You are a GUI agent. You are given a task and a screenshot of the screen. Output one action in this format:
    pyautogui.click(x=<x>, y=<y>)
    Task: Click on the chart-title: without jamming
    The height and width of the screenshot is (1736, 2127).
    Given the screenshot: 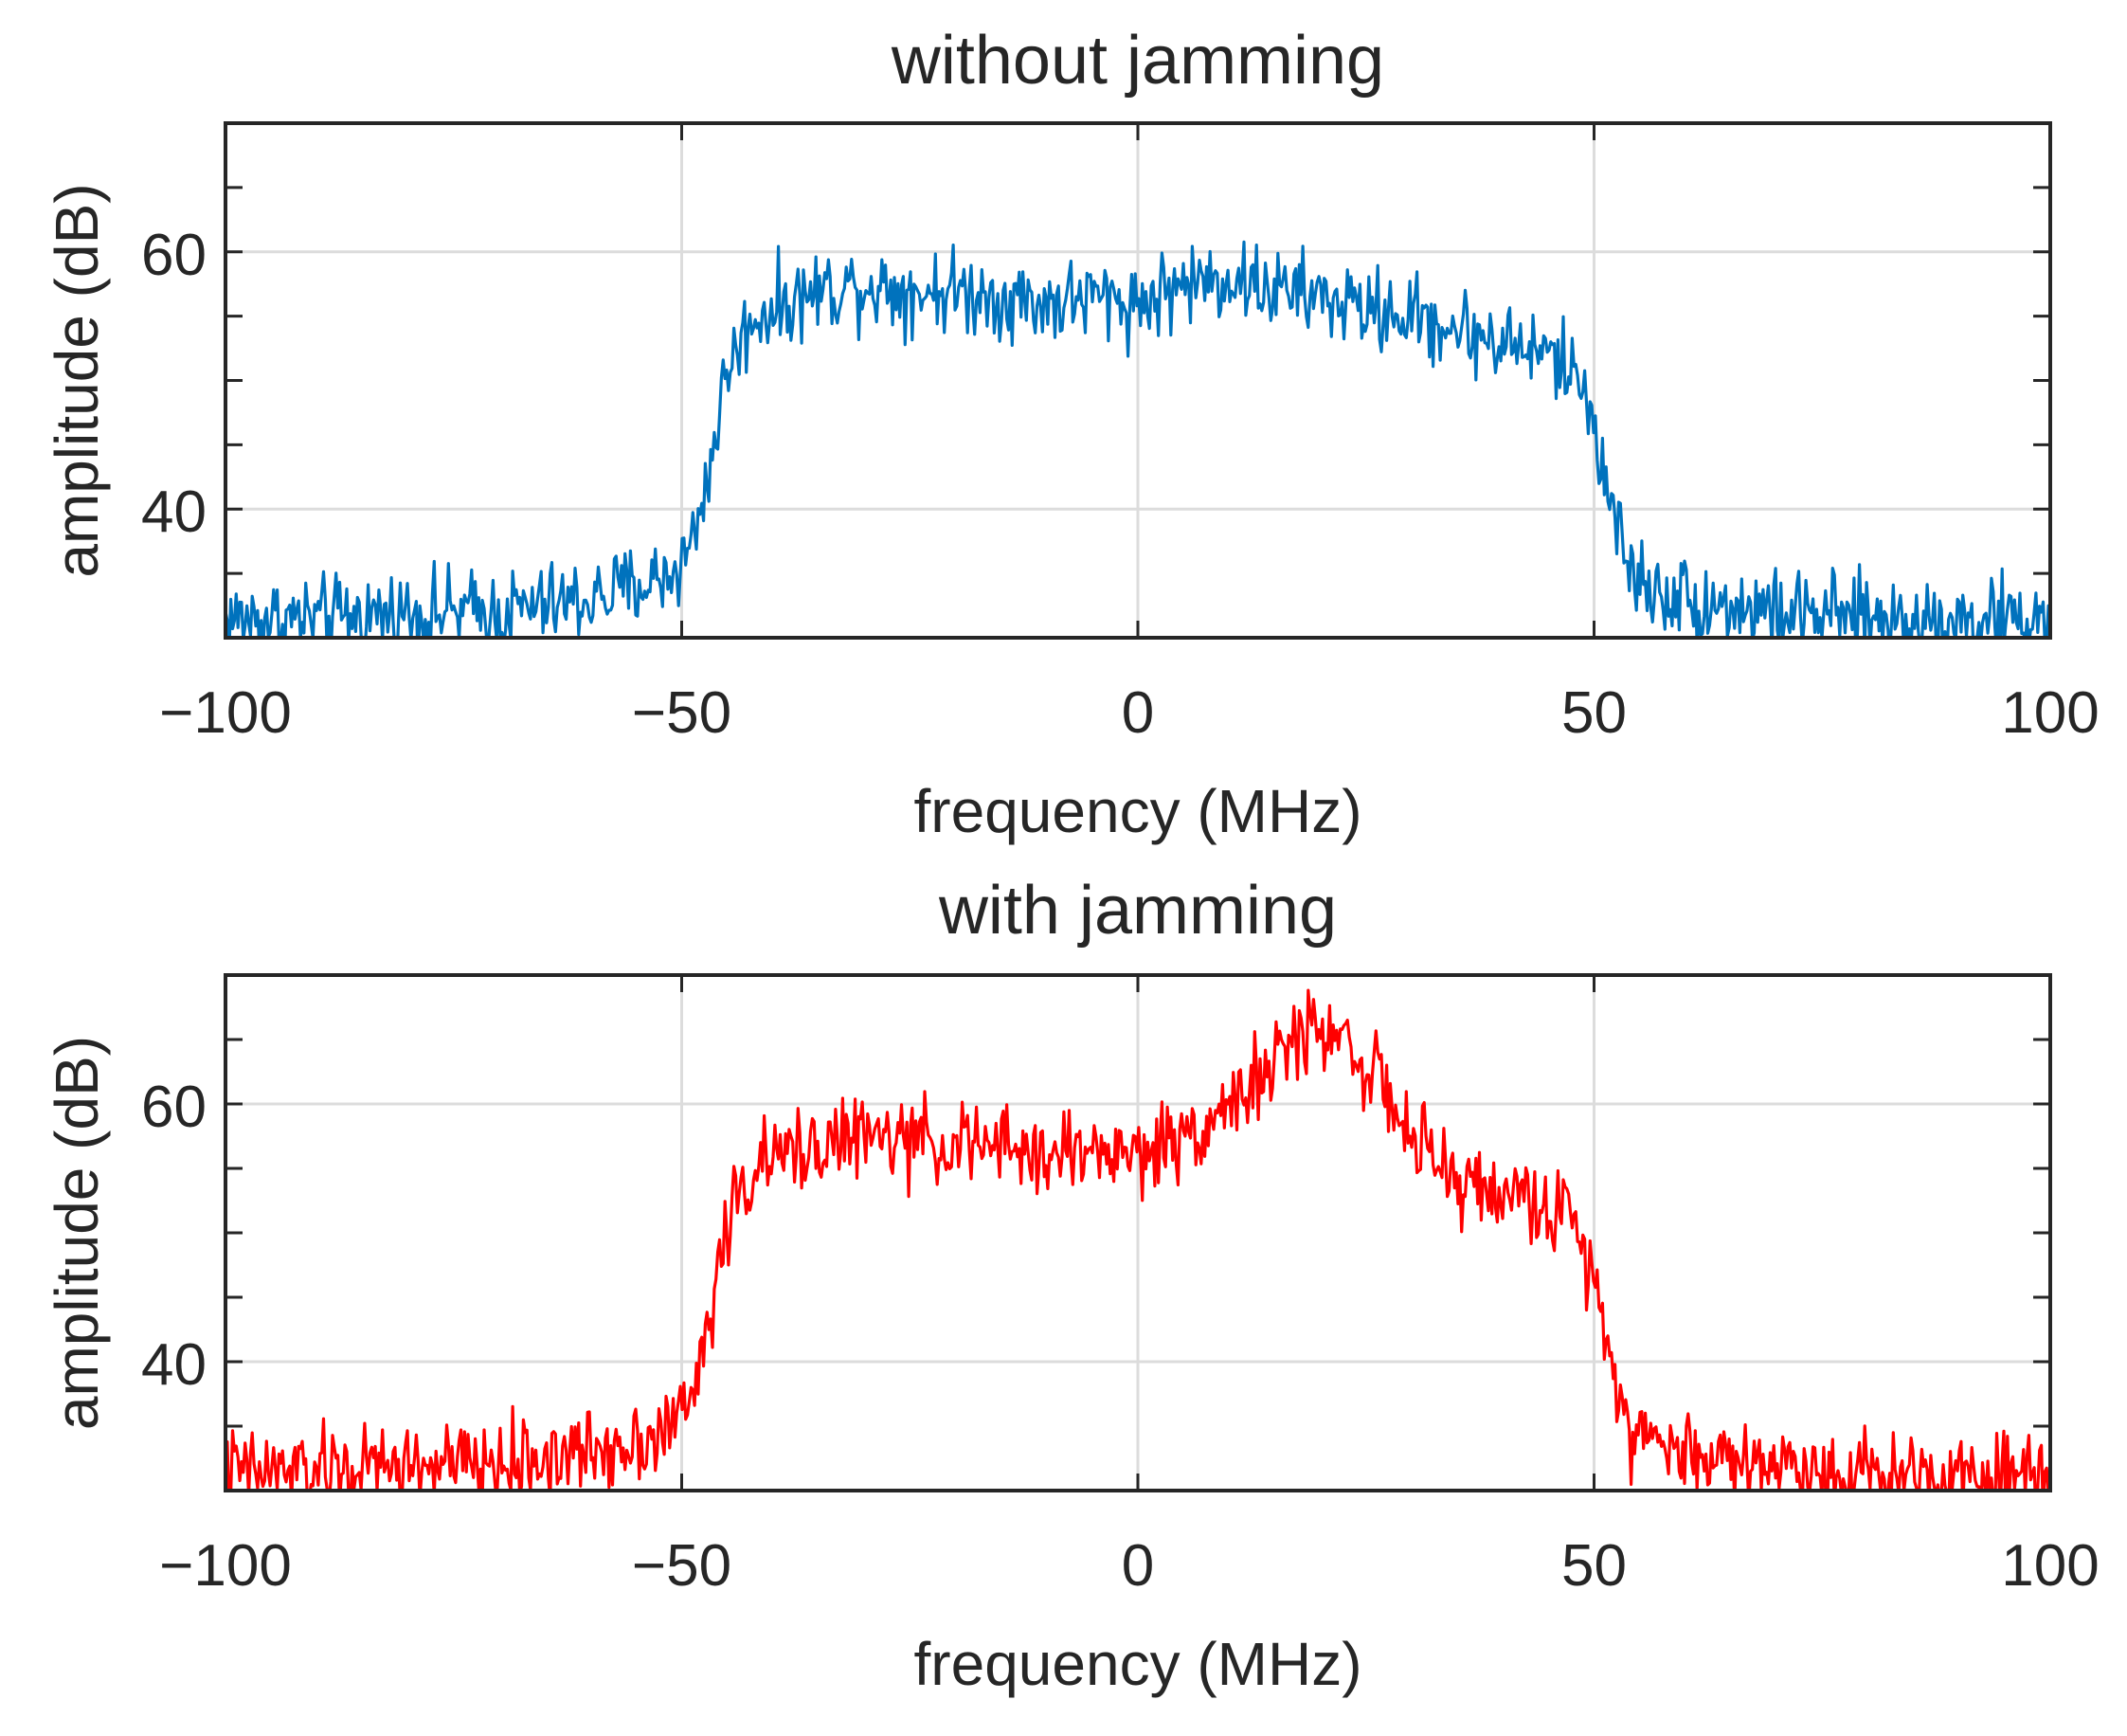 What is the action you would take?
    pyautogui.click(x=1137, y=61)
    